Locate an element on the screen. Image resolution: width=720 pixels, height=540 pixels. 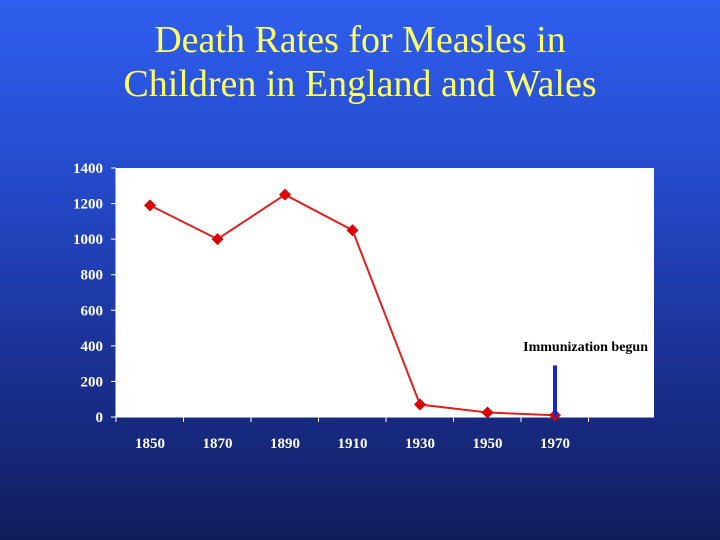
y-tick-label: 1000 is located at coordinates (88, 240).